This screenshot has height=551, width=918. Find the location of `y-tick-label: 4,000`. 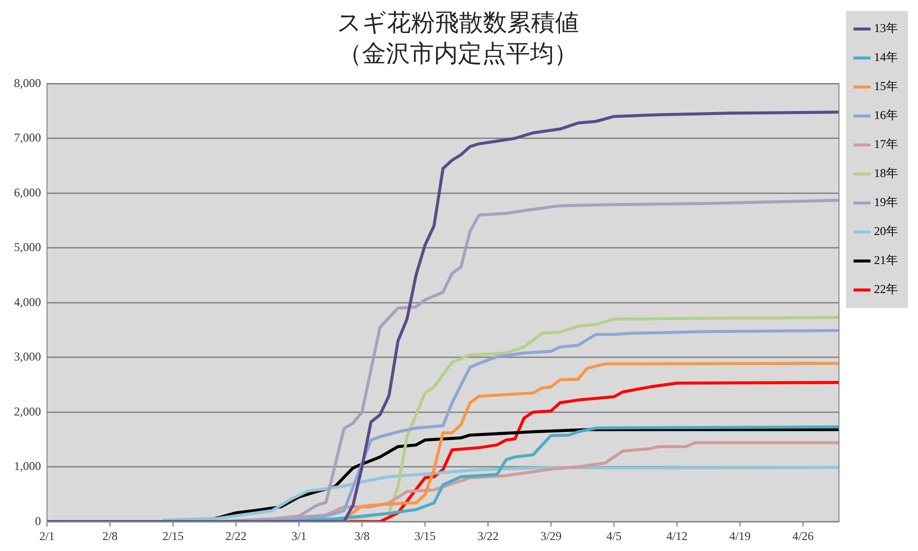

y-tick-label: 4,000 is located at coordinates (27, 301).